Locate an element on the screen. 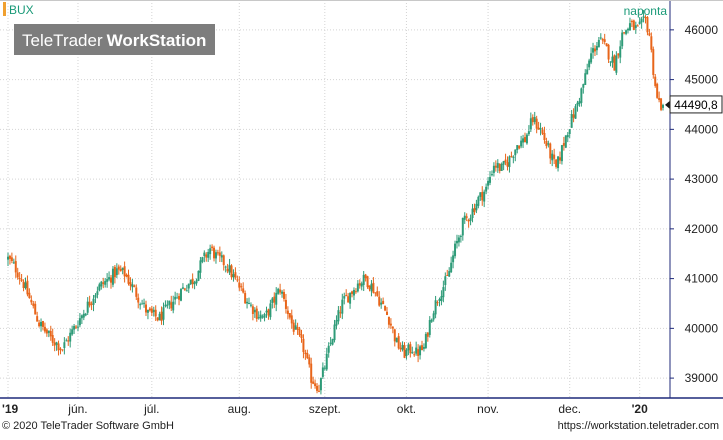 The height and width of the screenshot is (440, 723). watermark-bold: WorkStation is located at coordinates (157, 40).